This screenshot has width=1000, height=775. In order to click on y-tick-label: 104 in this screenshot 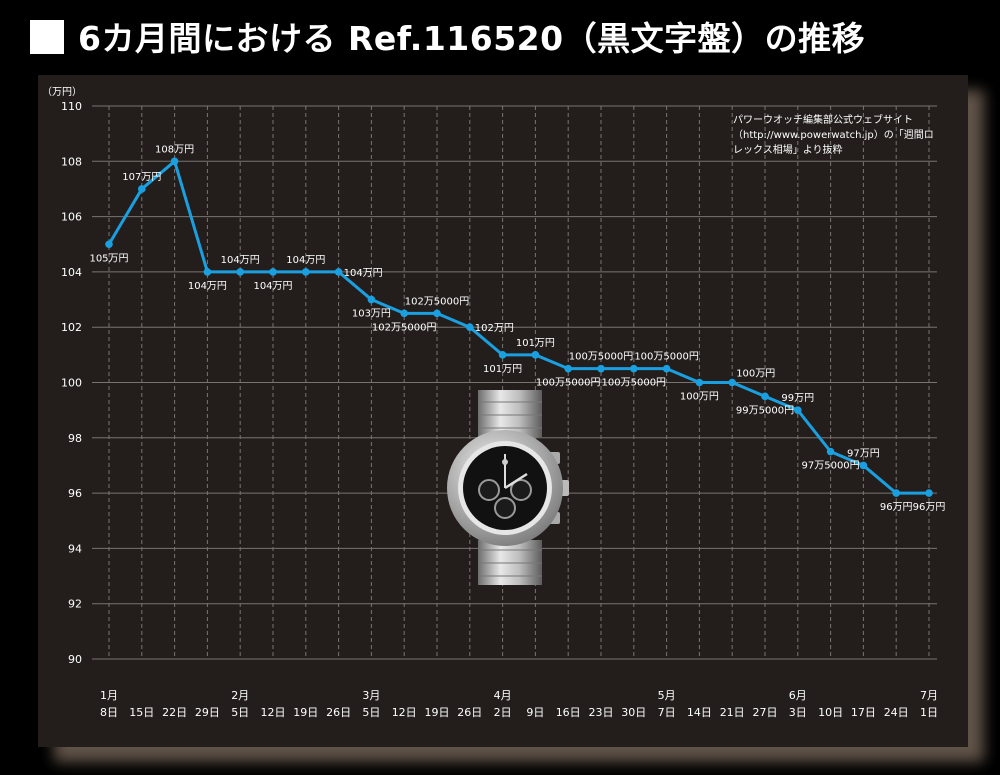, I will do `click(71, 272)`.